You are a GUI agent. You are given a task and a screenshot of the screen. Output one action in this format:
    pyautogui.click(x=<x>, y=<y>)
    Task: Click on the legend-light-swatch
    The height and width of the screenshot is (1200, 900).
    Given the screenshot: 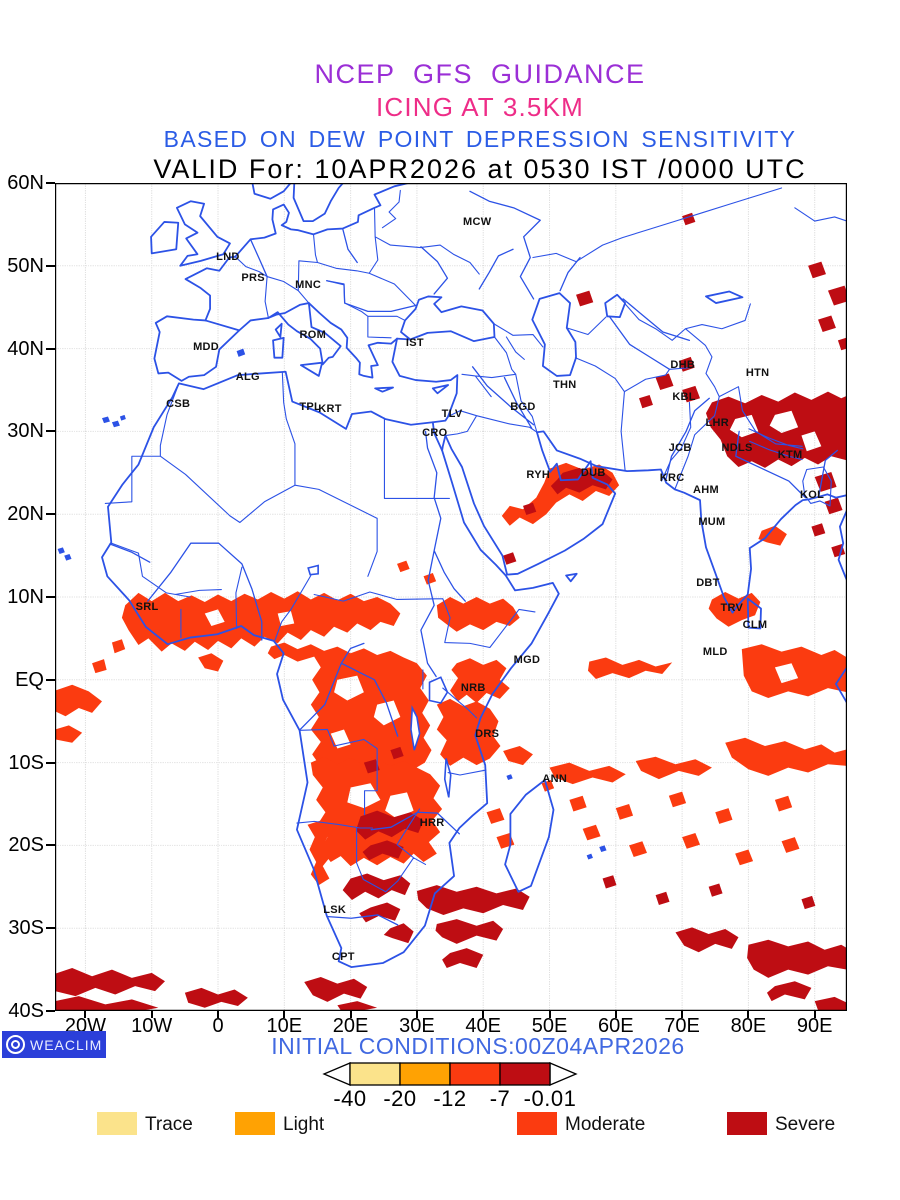 What is the action you would take?
    pyautogui.click(x=255, y=1123)
    